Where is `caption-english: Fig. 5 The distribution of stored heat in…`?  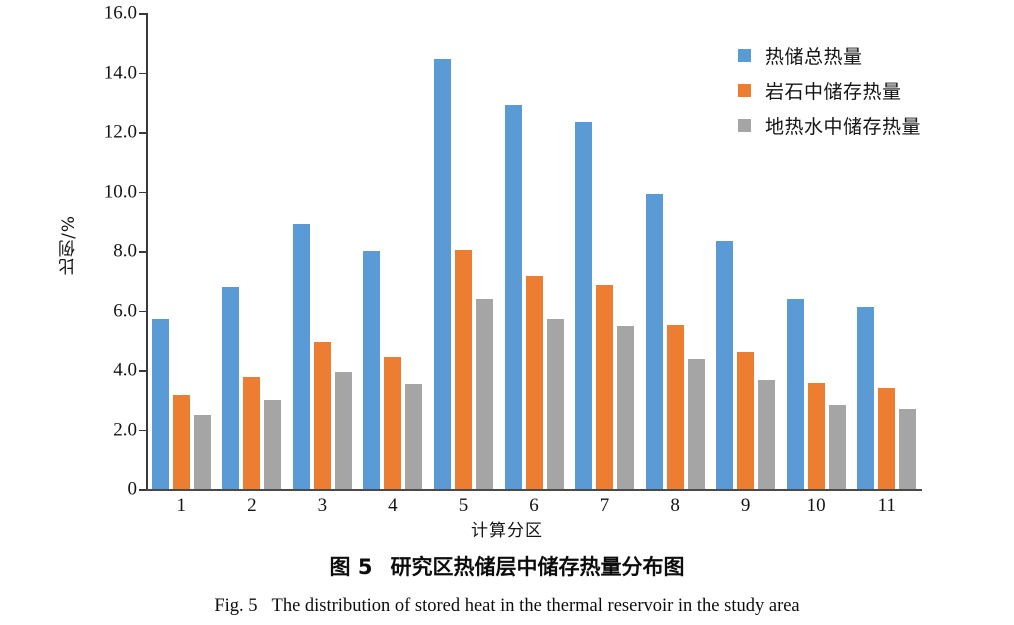 caption-english: Fig. 5 The distribution of stored heat in… is located at coordinates (507, 606).